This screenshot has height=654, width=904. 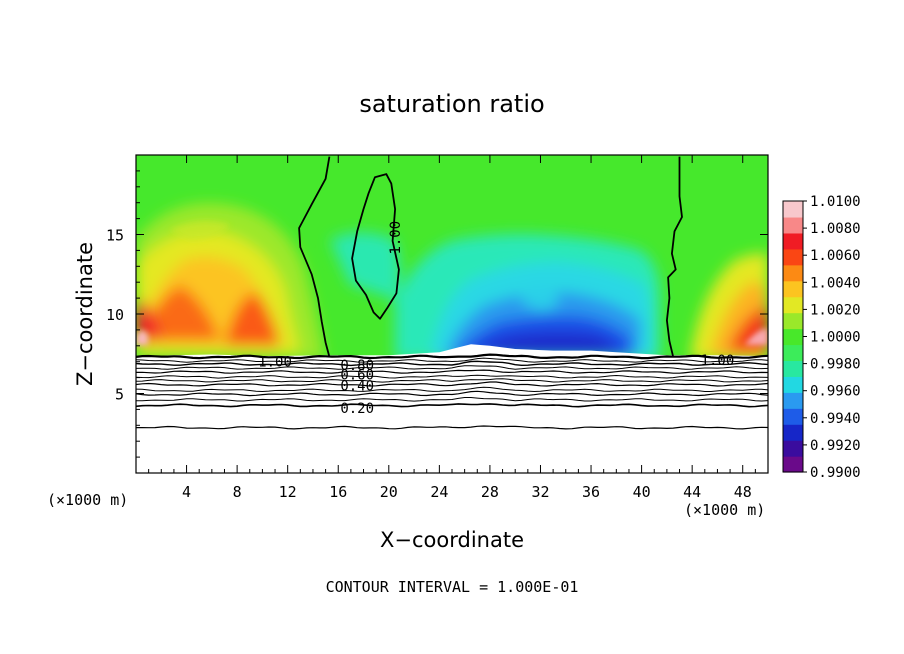 I want to click on colorbar-label: 1.0100, so click(x=835, y=202).